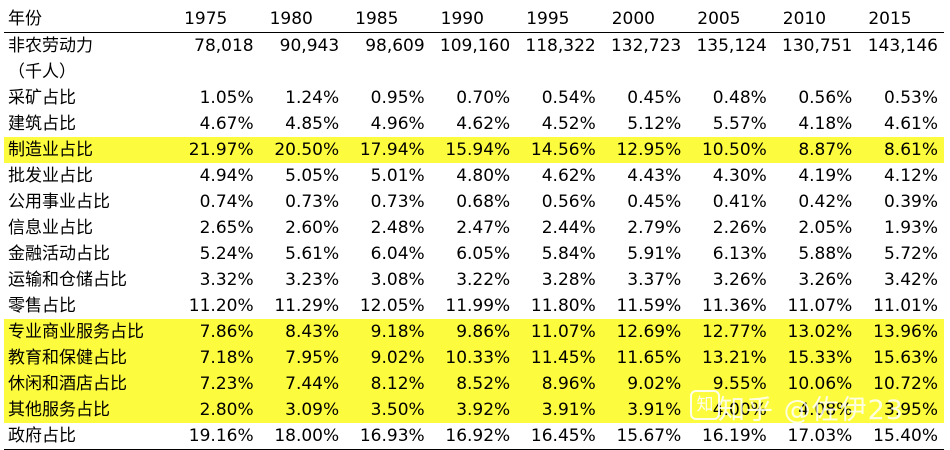 This screenshot has width=950, height=450. What do you see at coordinates (42, 98) in the screenshot?
I see `row-label: 采矿占比` at bounding box center [42, 98].